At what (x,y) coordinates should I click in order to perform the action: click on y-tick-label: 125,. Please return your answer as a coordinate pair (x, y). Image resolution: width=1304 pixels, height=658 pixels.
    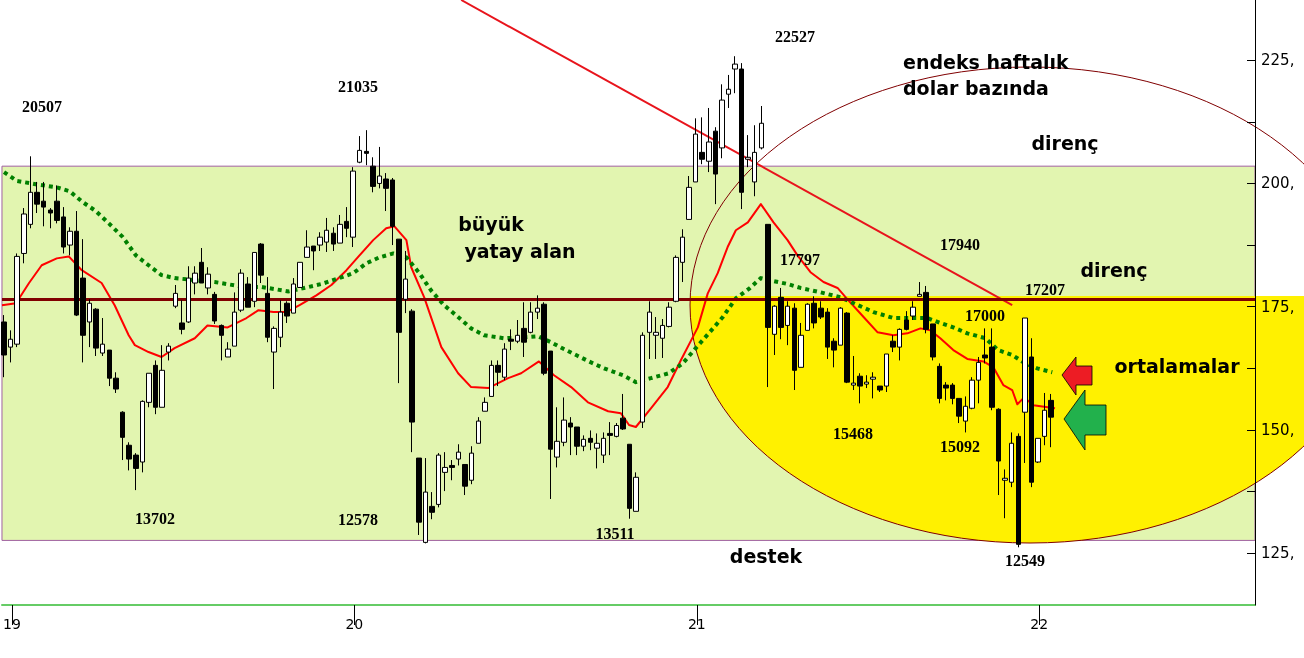
    Looking at the image, I should click on (1278, 553).